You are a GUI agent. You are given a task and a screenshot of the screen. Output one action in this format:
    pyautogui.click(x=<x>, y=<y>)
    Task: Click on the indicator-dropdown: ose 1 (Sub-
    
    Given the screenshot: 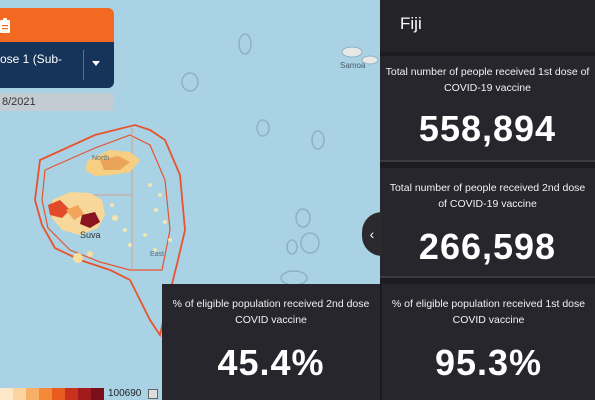 What is the action you would take?
    pyautogui.click(x=57, y=65)
    